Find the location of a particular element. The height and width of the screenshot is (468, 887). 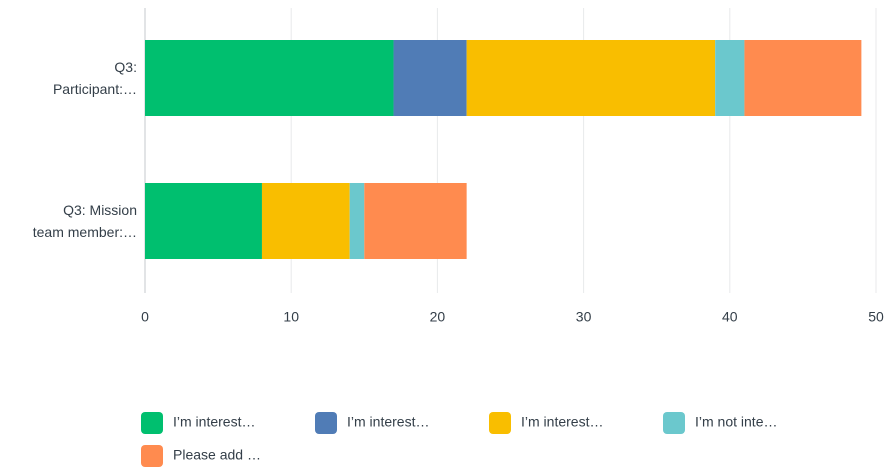

x-tick-label: 10 is located at coordinates (291, 317).